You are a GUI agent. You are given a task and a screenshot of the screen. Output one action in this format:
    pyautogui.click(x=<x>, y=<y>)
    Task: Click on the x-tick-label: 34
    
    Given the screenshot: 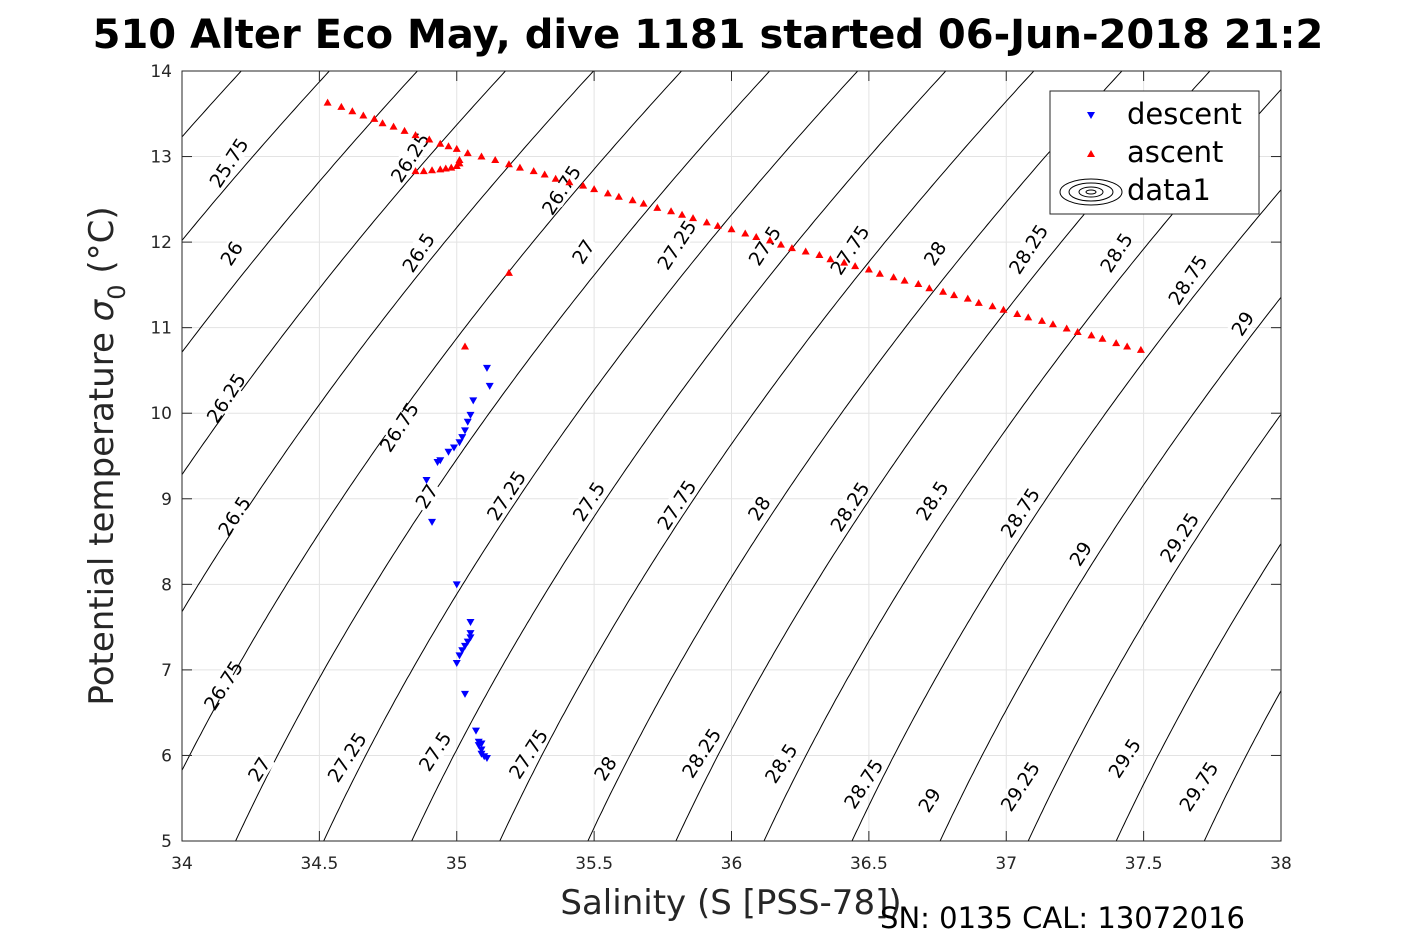 What is the action you would take?
    pyautogui.click(x=182, y=864)
    